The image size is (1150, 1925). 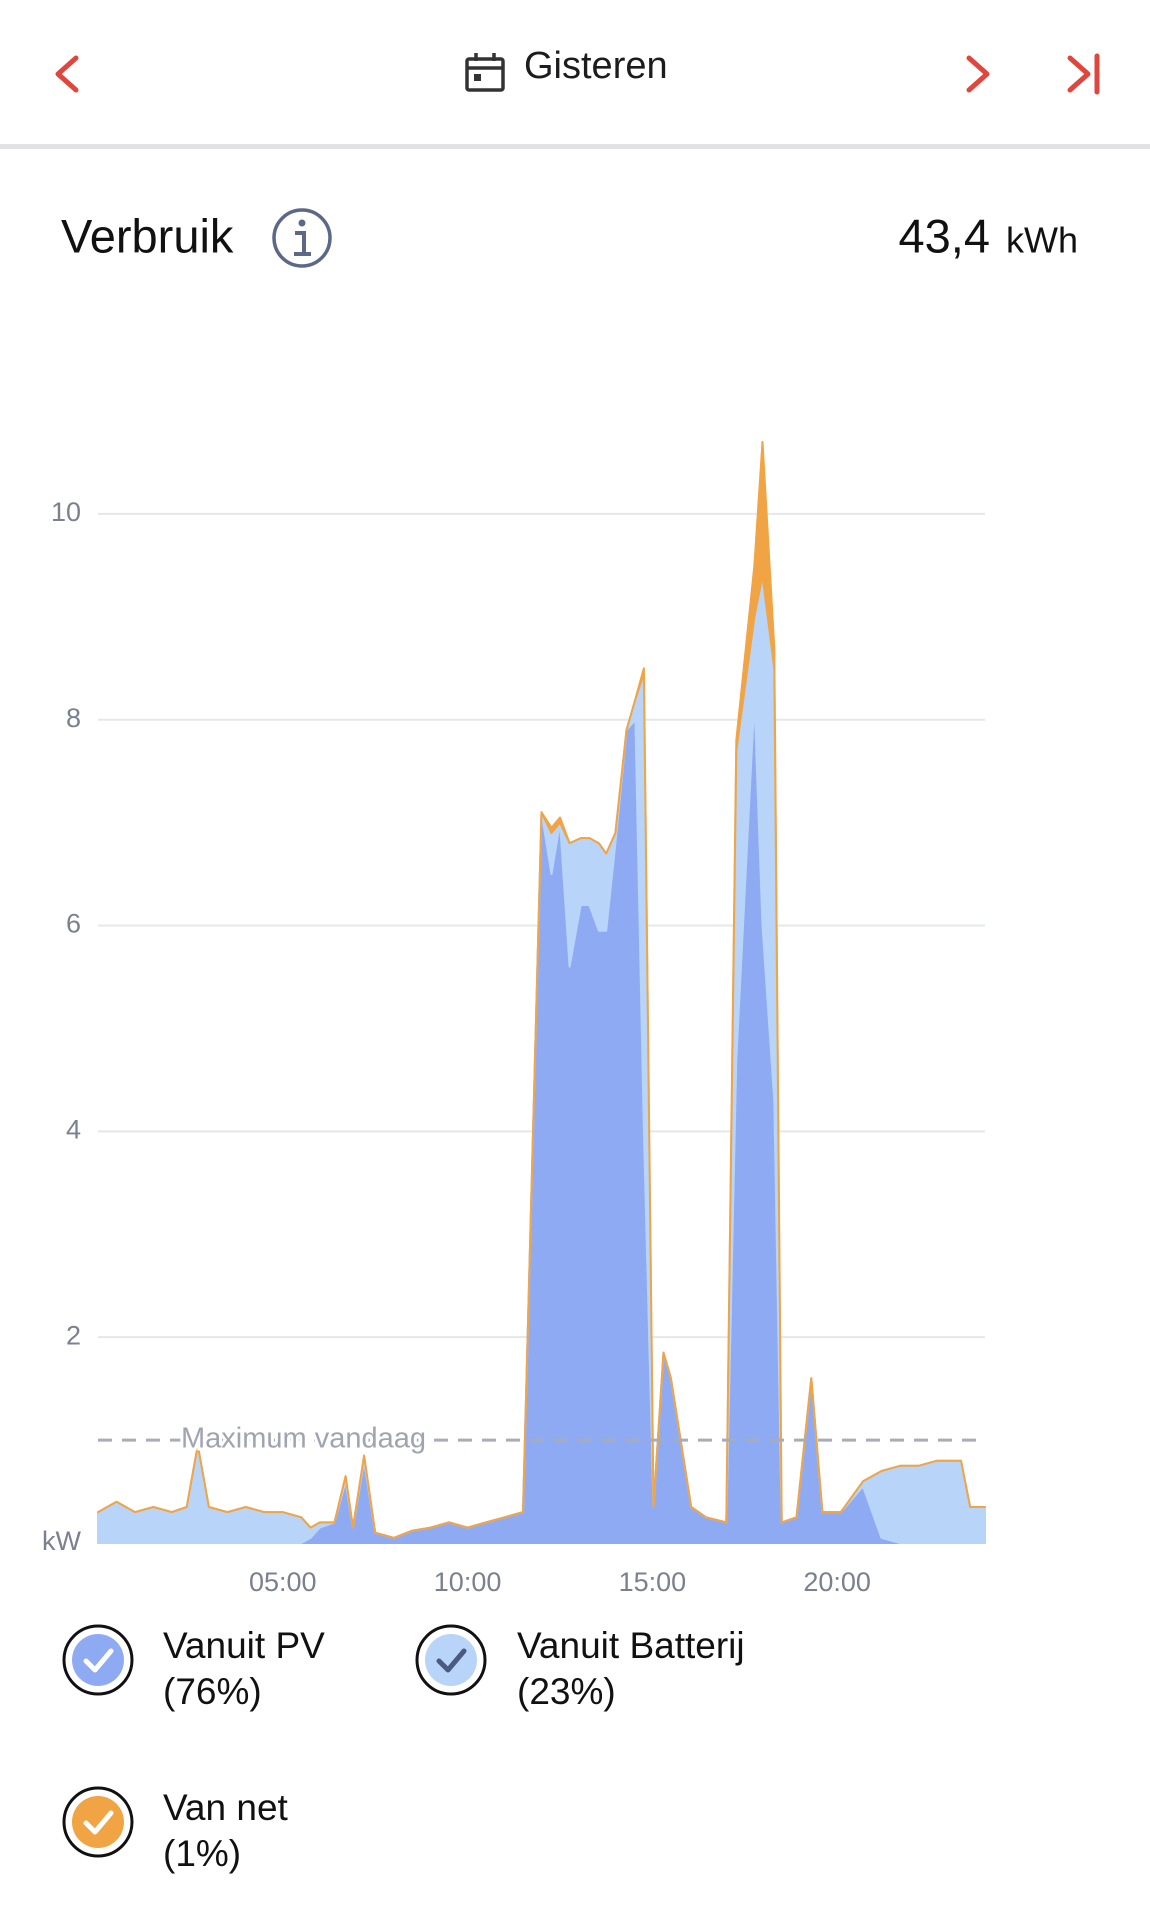 What do you see at coordinates (244, 1645) in the screenshot?
I see `legend-label: Vanuit PV` at bounding box center [244, 1645].